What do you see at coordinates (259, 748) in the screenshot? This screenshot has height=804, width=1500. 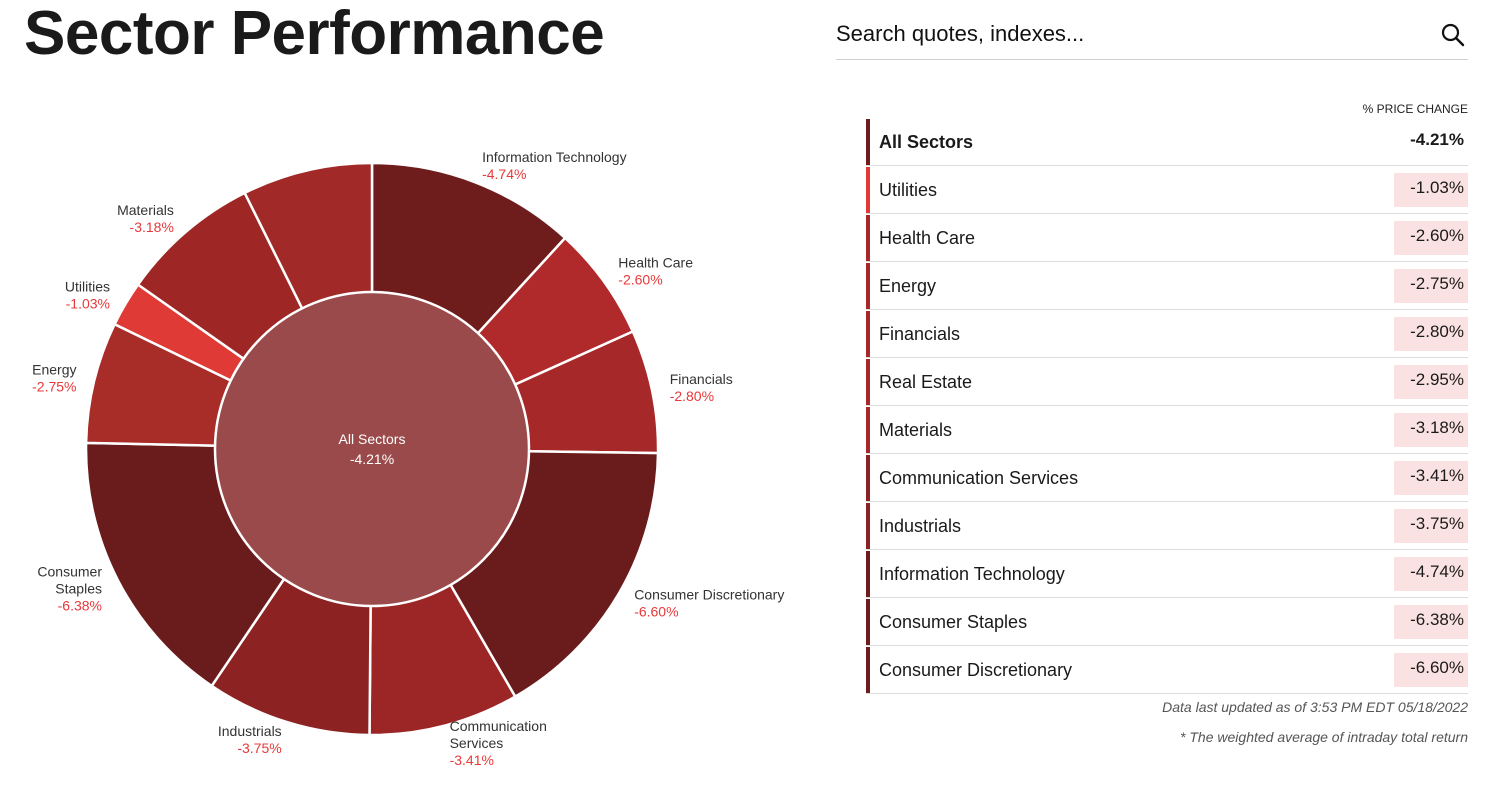 I see `slice-value-industrials: -3.75%` at bounding box center [259, 748].